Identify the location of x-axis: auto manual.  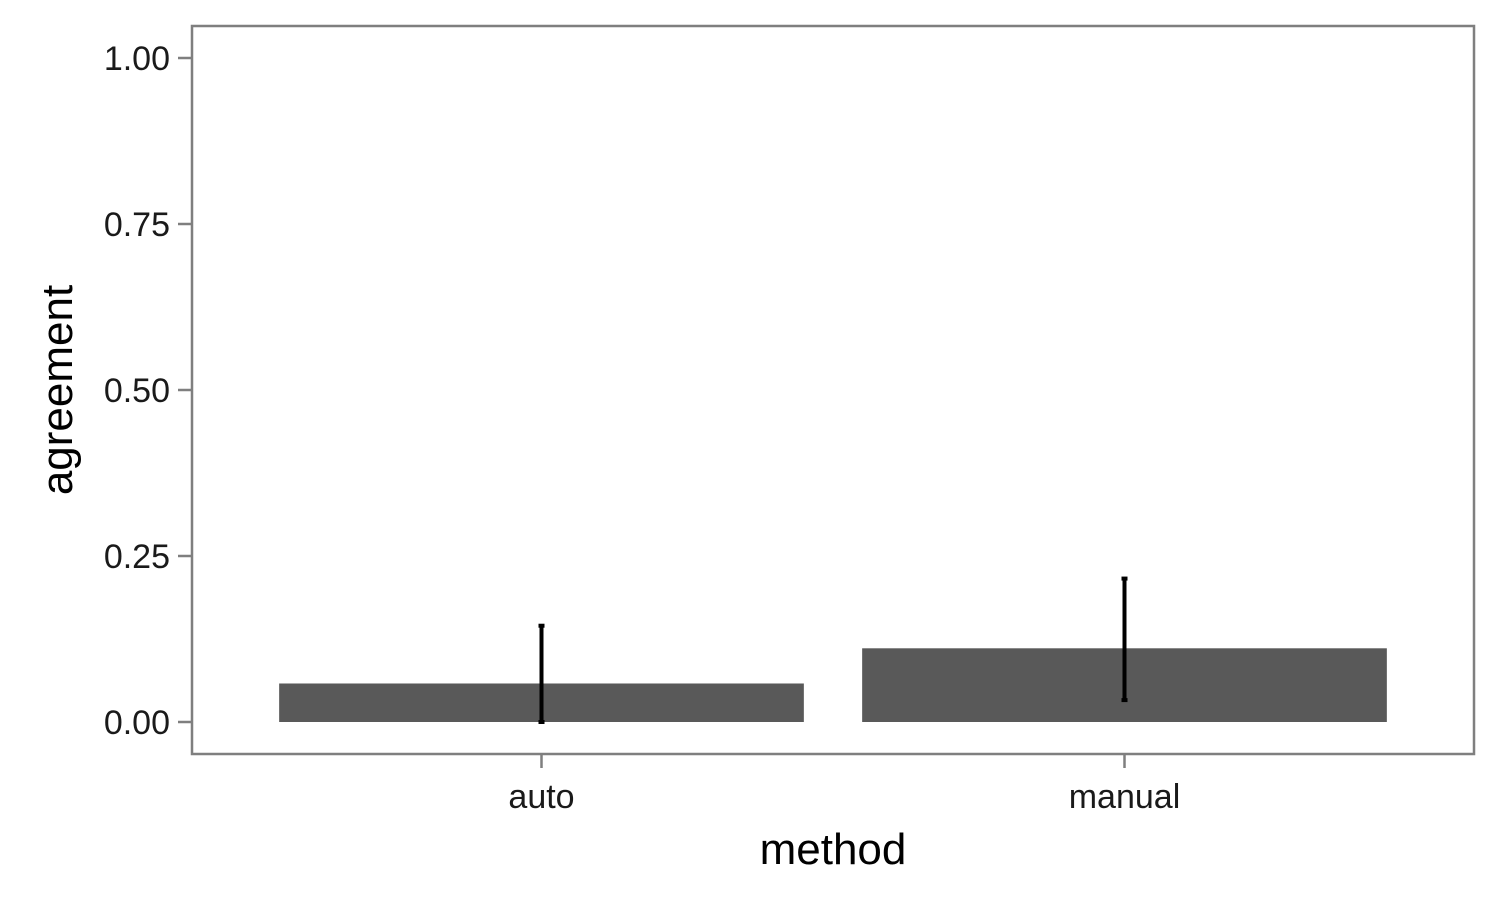
(844, 785).